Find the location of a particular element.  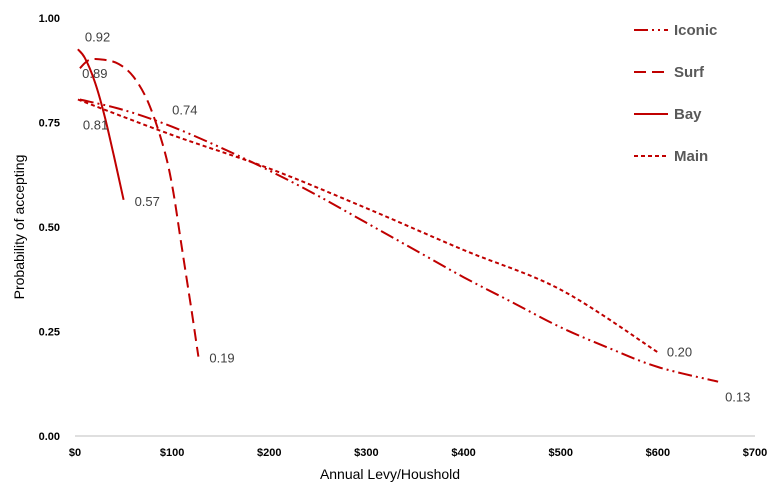

legend: Iconic Surf Bay Main is located at coordinates (675, 93).